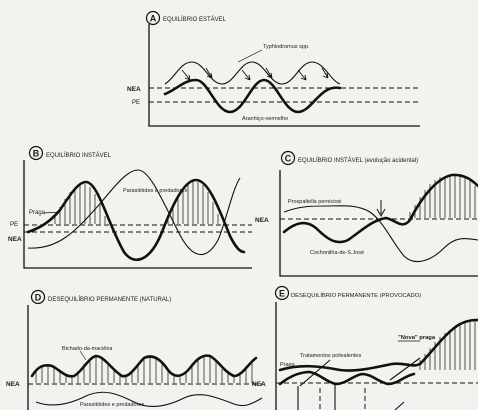 This screenshot has width=478, height=410. Describe the element at coordinates (417, 338) in the screenshot. I see `panel-e-new-pest-label: "Nova" praga` at that location.